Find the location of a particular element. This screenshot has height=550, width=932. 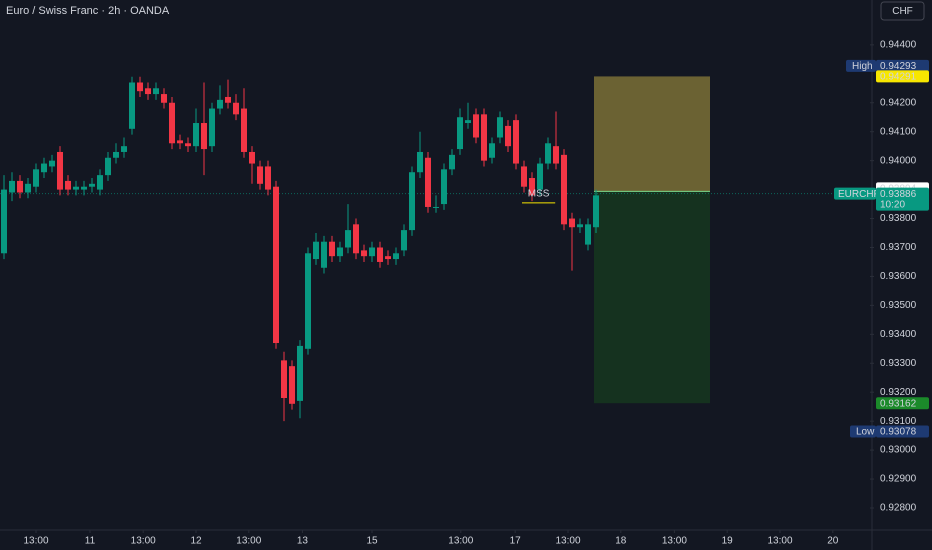

chart-title: Euro / Swiss Franc · 2h · OANDA is located at coordinates (88, 11).